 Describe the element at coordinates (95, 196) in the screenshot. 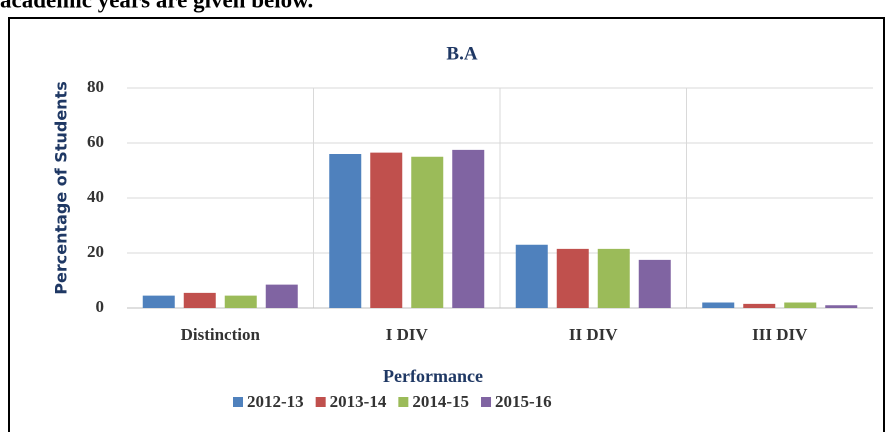

I see `y-tick-label: 40` at that location.